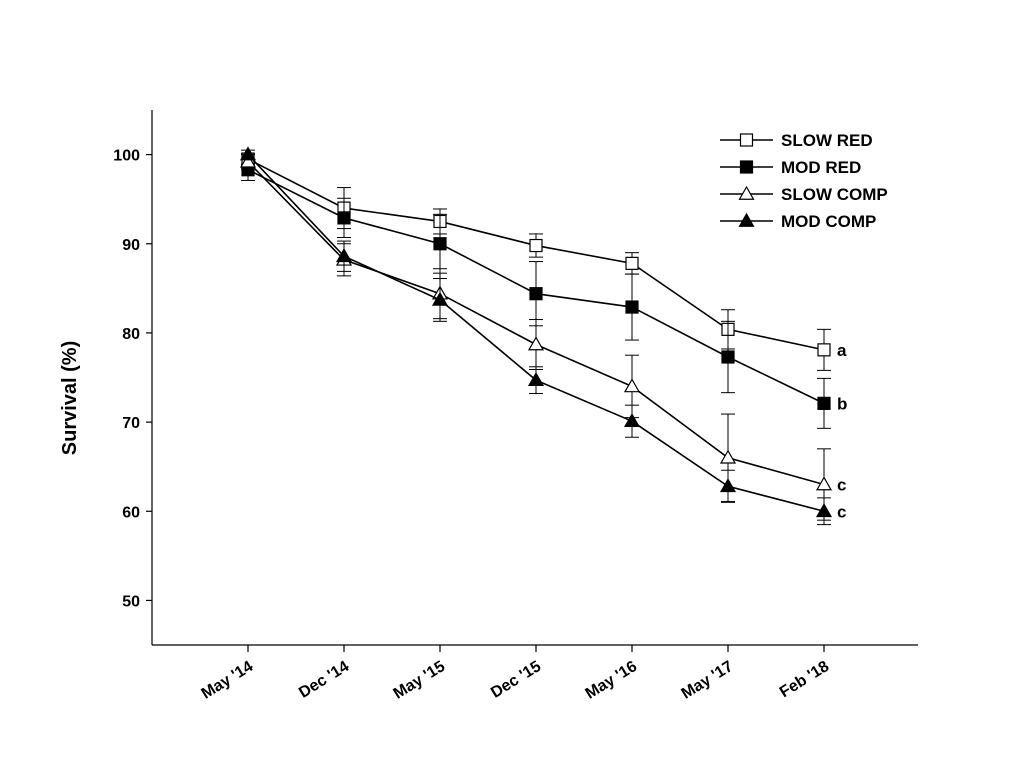  I want to click on y-tick-label: 100, so click(126, 156).